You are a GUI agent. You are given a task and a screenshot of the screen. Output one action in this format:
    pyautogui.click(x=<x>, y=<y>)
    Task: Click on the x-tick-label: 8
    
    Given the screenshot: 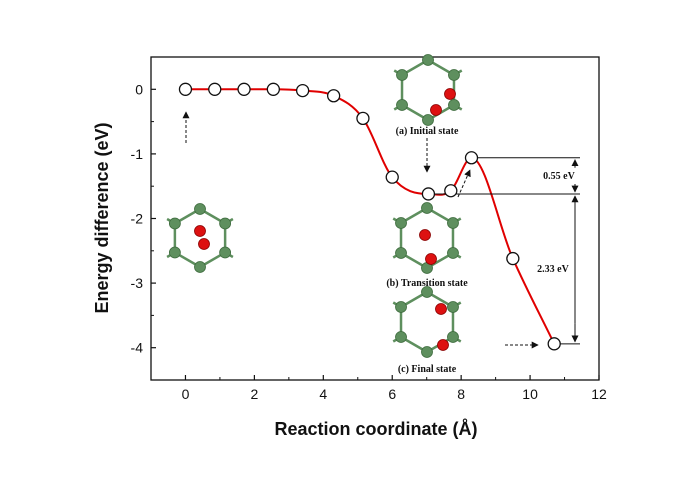 What is the action you would take?
    pyautogui.click(x=461, y=394)
    